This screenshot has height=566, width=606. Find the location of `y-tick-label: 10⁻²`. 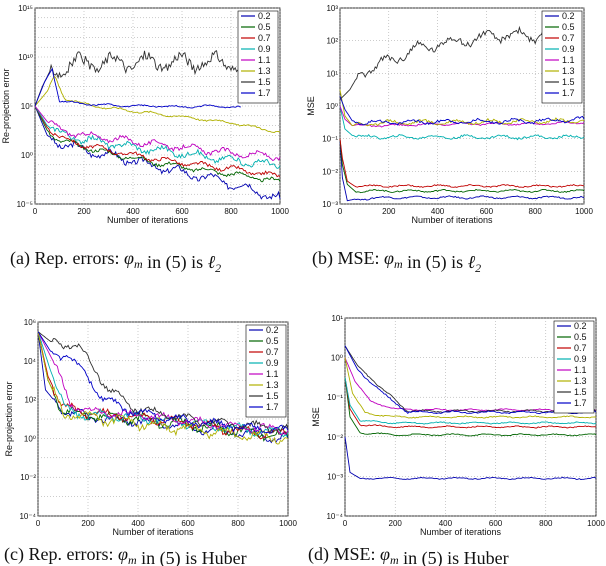

y-tick-label: 10⁻² is located at coordinates (330, 171).